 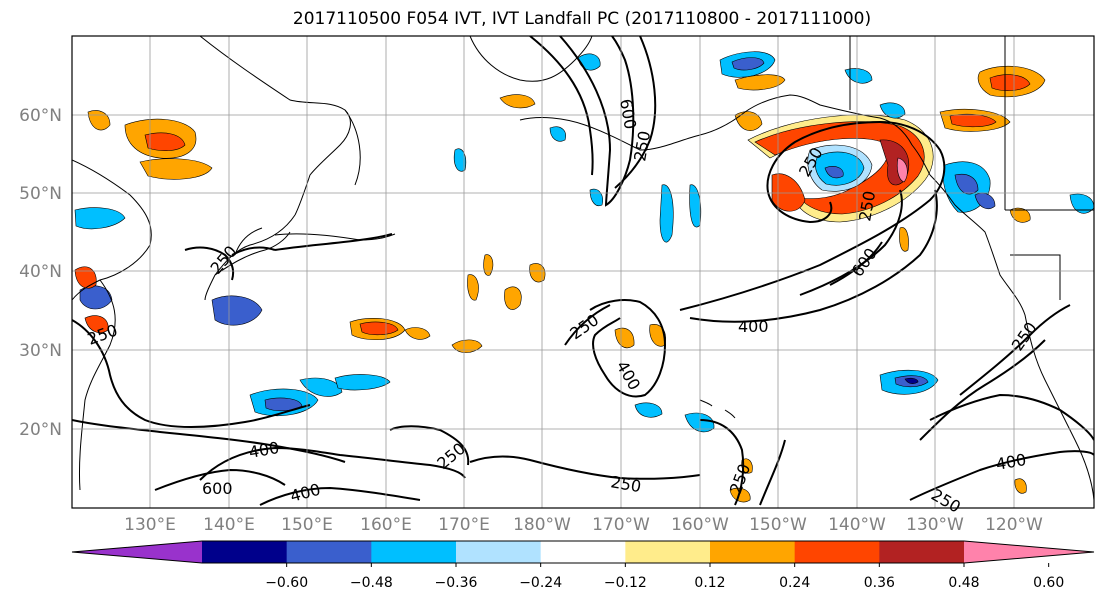 I want to click on colorbar-tick-label: −0.24, so click(x=540, y=583).